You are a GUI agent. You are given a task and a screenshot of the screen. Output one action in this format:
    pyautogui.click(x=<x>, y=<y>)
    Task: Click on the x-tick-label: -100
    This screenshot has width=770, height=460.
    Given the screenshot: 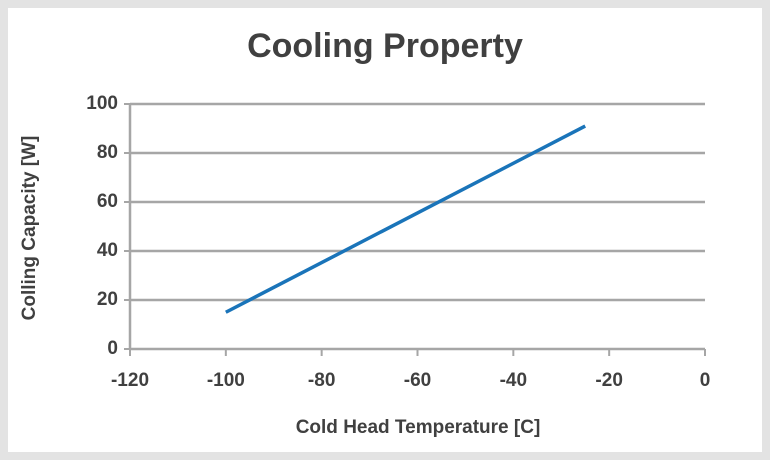 What is the action you would take?
    pyautogui.click(x=226, y=380)
    